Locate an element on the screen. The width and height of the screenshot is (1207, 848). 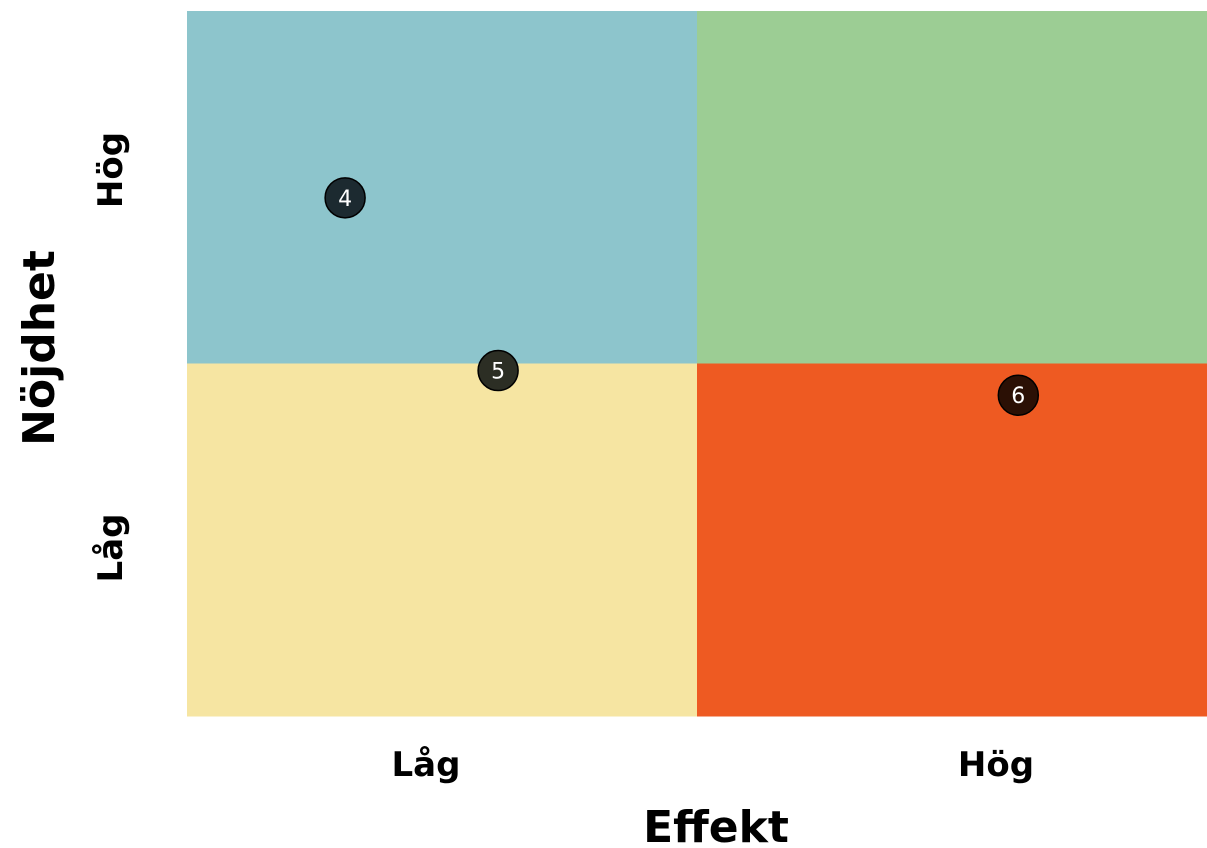
x-tick-label-high: Hög is located at coordinates (996, 765).